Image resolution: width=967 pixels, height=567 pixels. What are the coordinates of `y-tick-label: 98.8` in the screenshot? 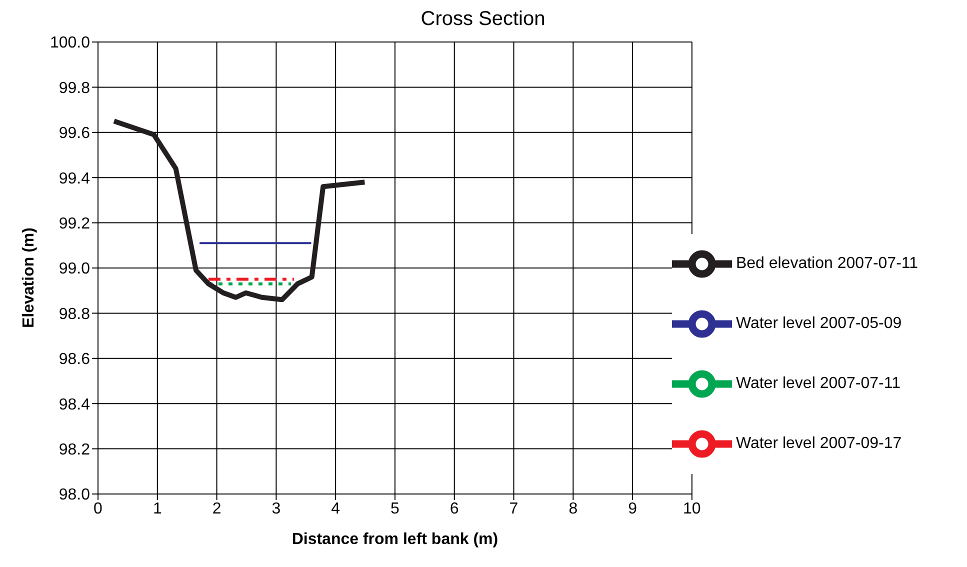 It's located at (74, 314).